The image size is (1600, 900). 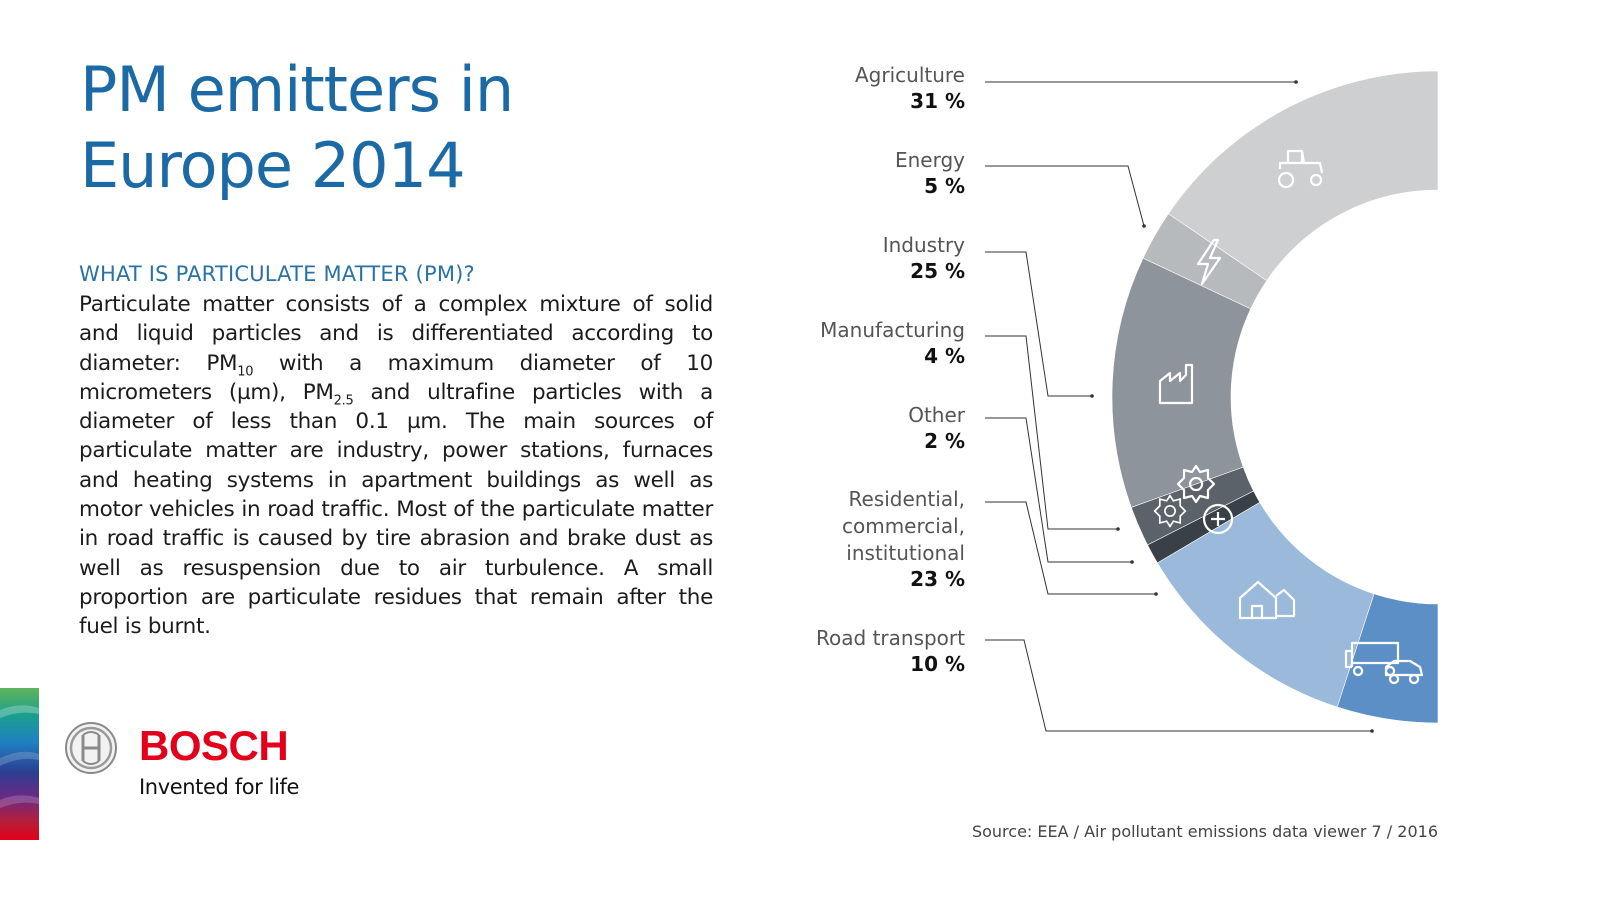 What do you see at coordinates (924, 245) in the screenshot?
I see `category-label-industry: Industry` at bounding box center [924, 245].